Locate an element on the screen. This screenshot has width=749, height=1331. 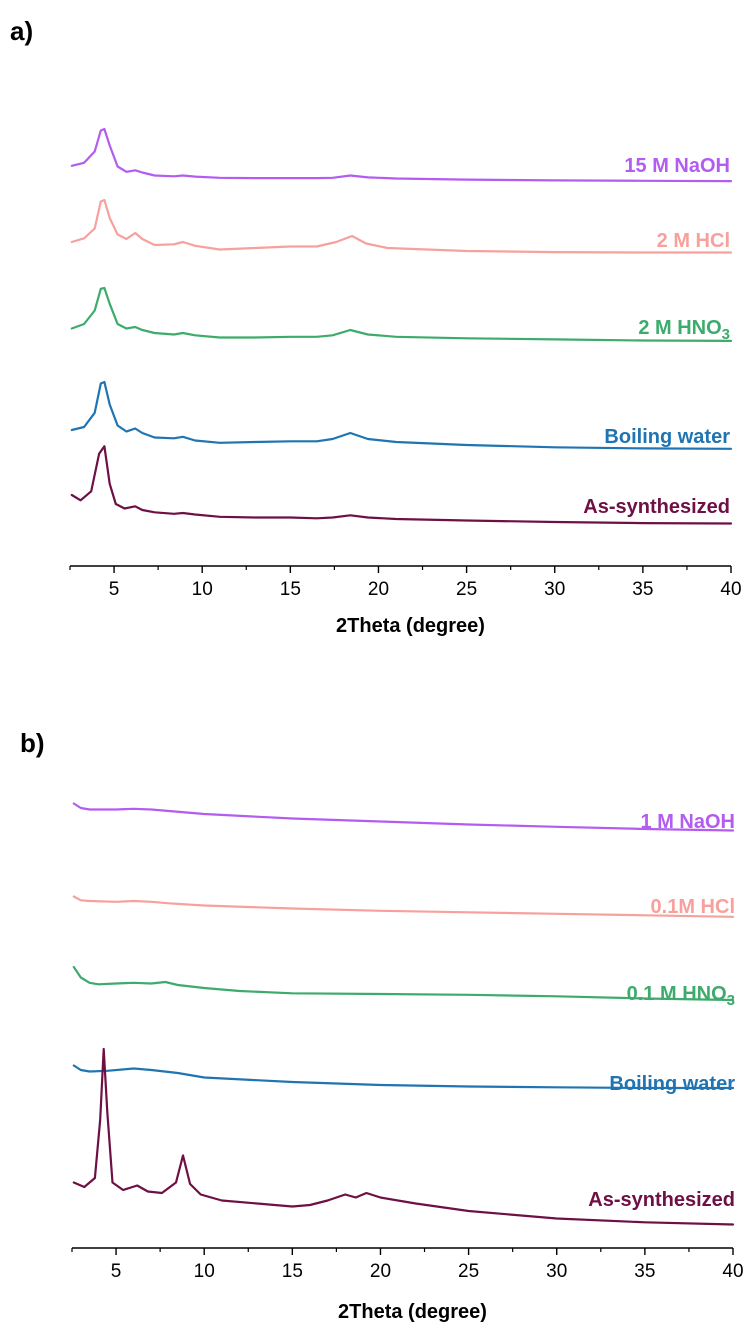
series-label-main: 15 M NaOH is located at coordinates (677, 166).